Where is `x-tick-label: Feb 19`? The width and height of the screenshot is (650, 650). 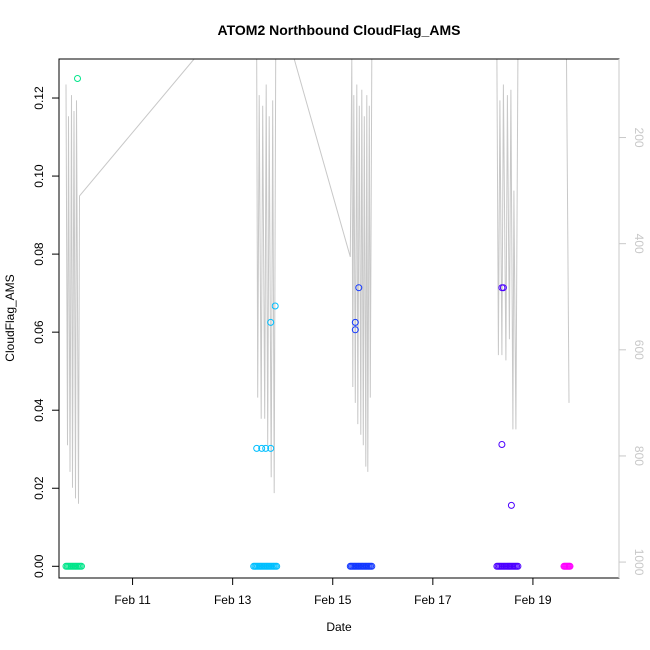
x-tick-label: Feb 19 is located at coordinates (533, 600).